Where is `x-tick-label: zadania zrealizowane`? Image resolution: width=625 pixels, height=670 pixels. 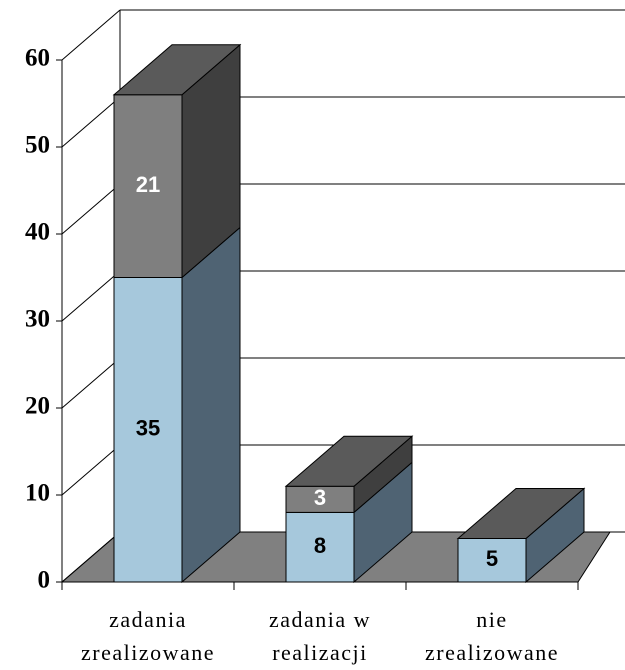 x-tick-label: zadania zrealizowane is located at coordinates (148, 636).